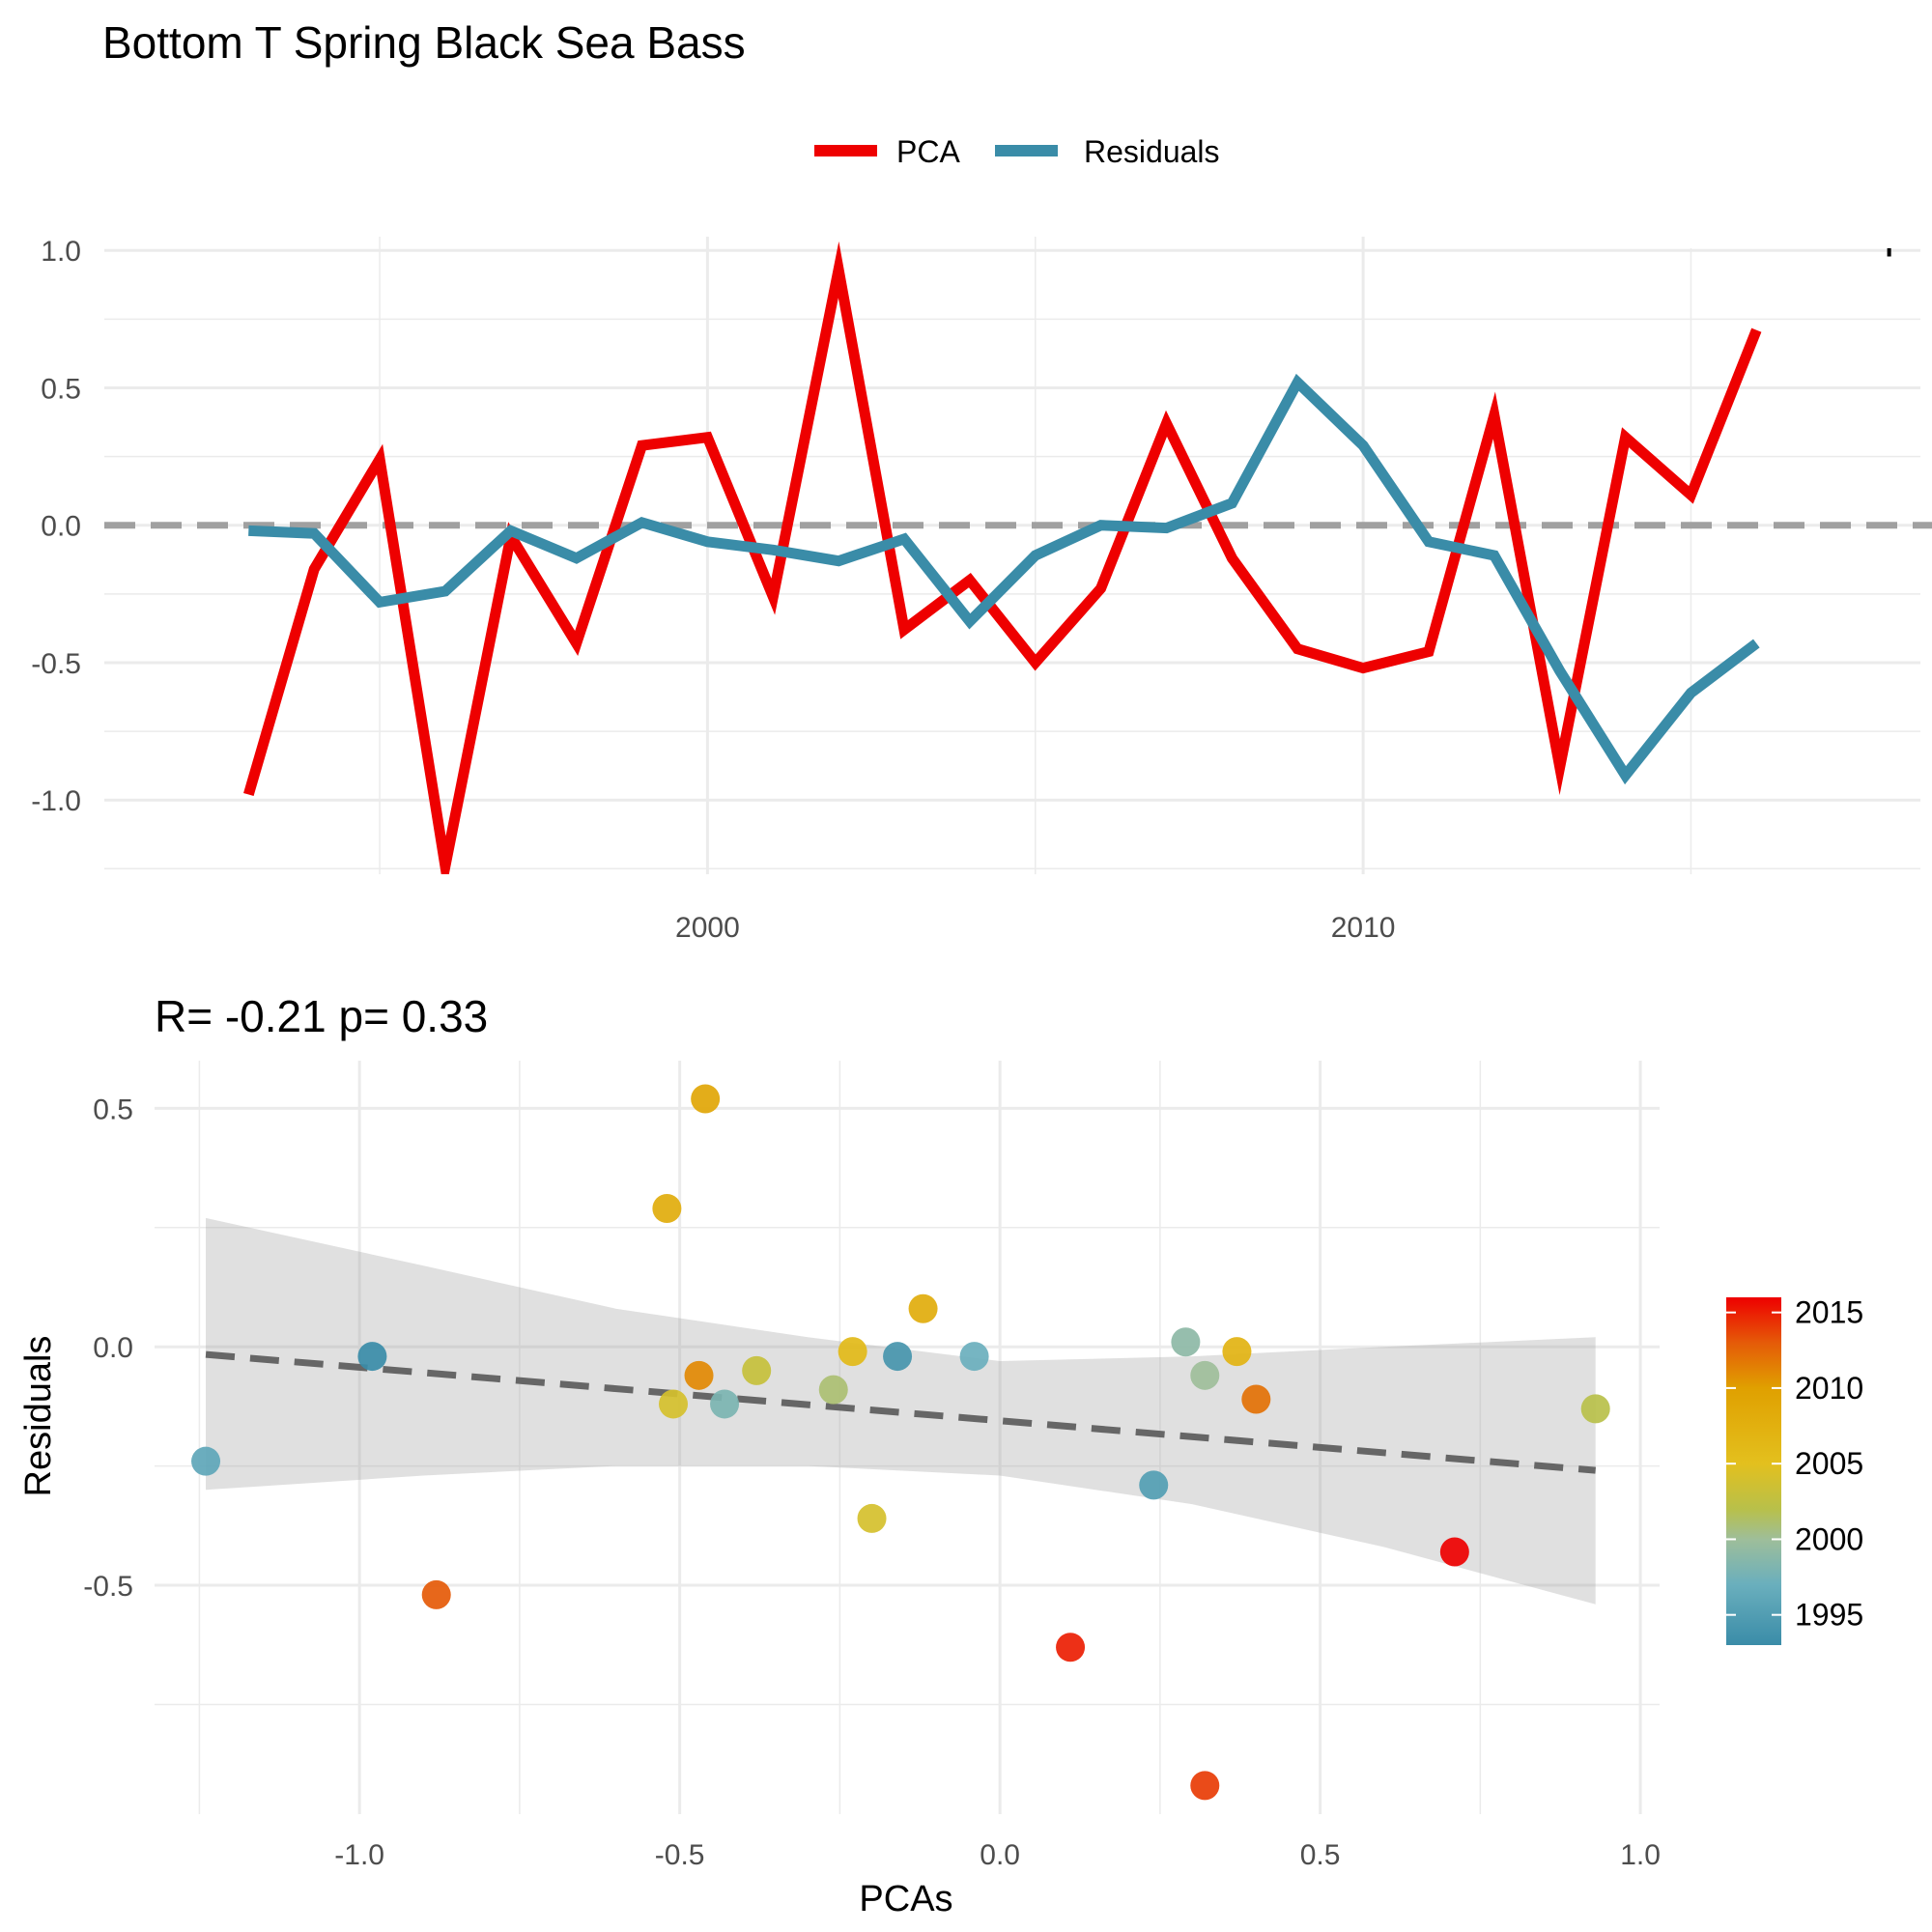 The width and height of the screenshot is (1932, 1932). Describe the element at coordinates (1829, 1615) in the screenshot. I see `colorbar-tick-label: 1995` at that location.